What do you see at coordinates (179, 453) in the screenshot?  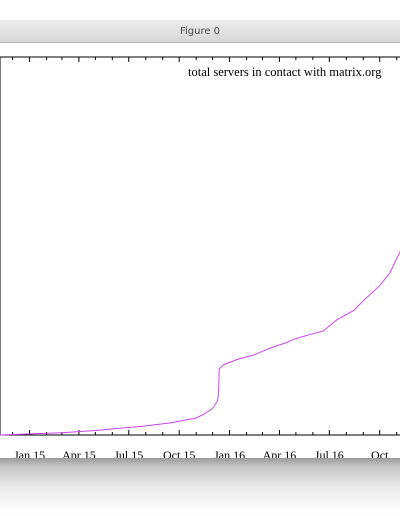 I see `x-tick-label: Oct 15` at bounding box center [179, 453].